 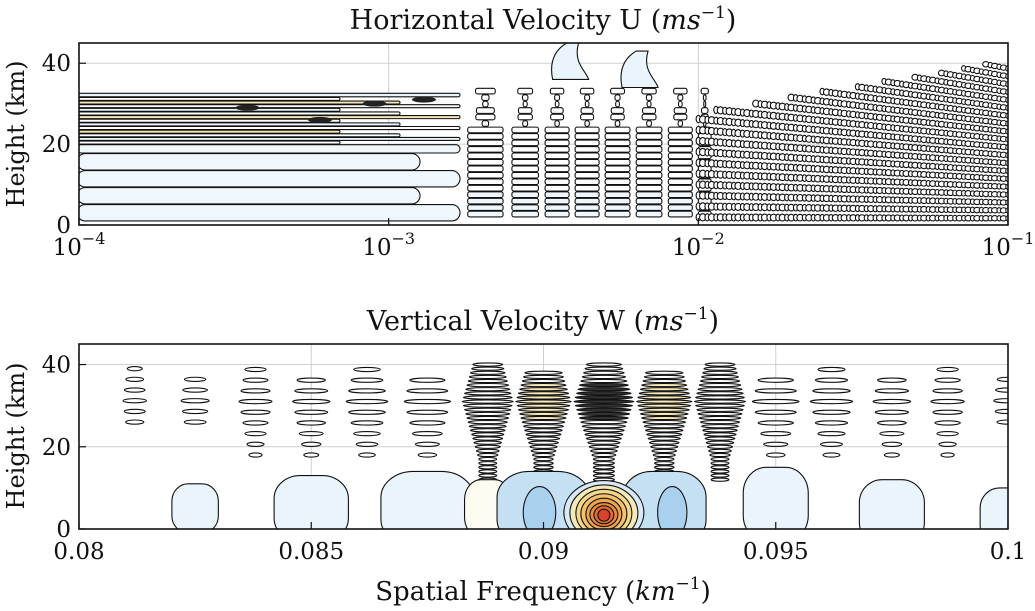 I want to click on w-xlabel-main: Spatial Frequency, so click(x=496, y=592).